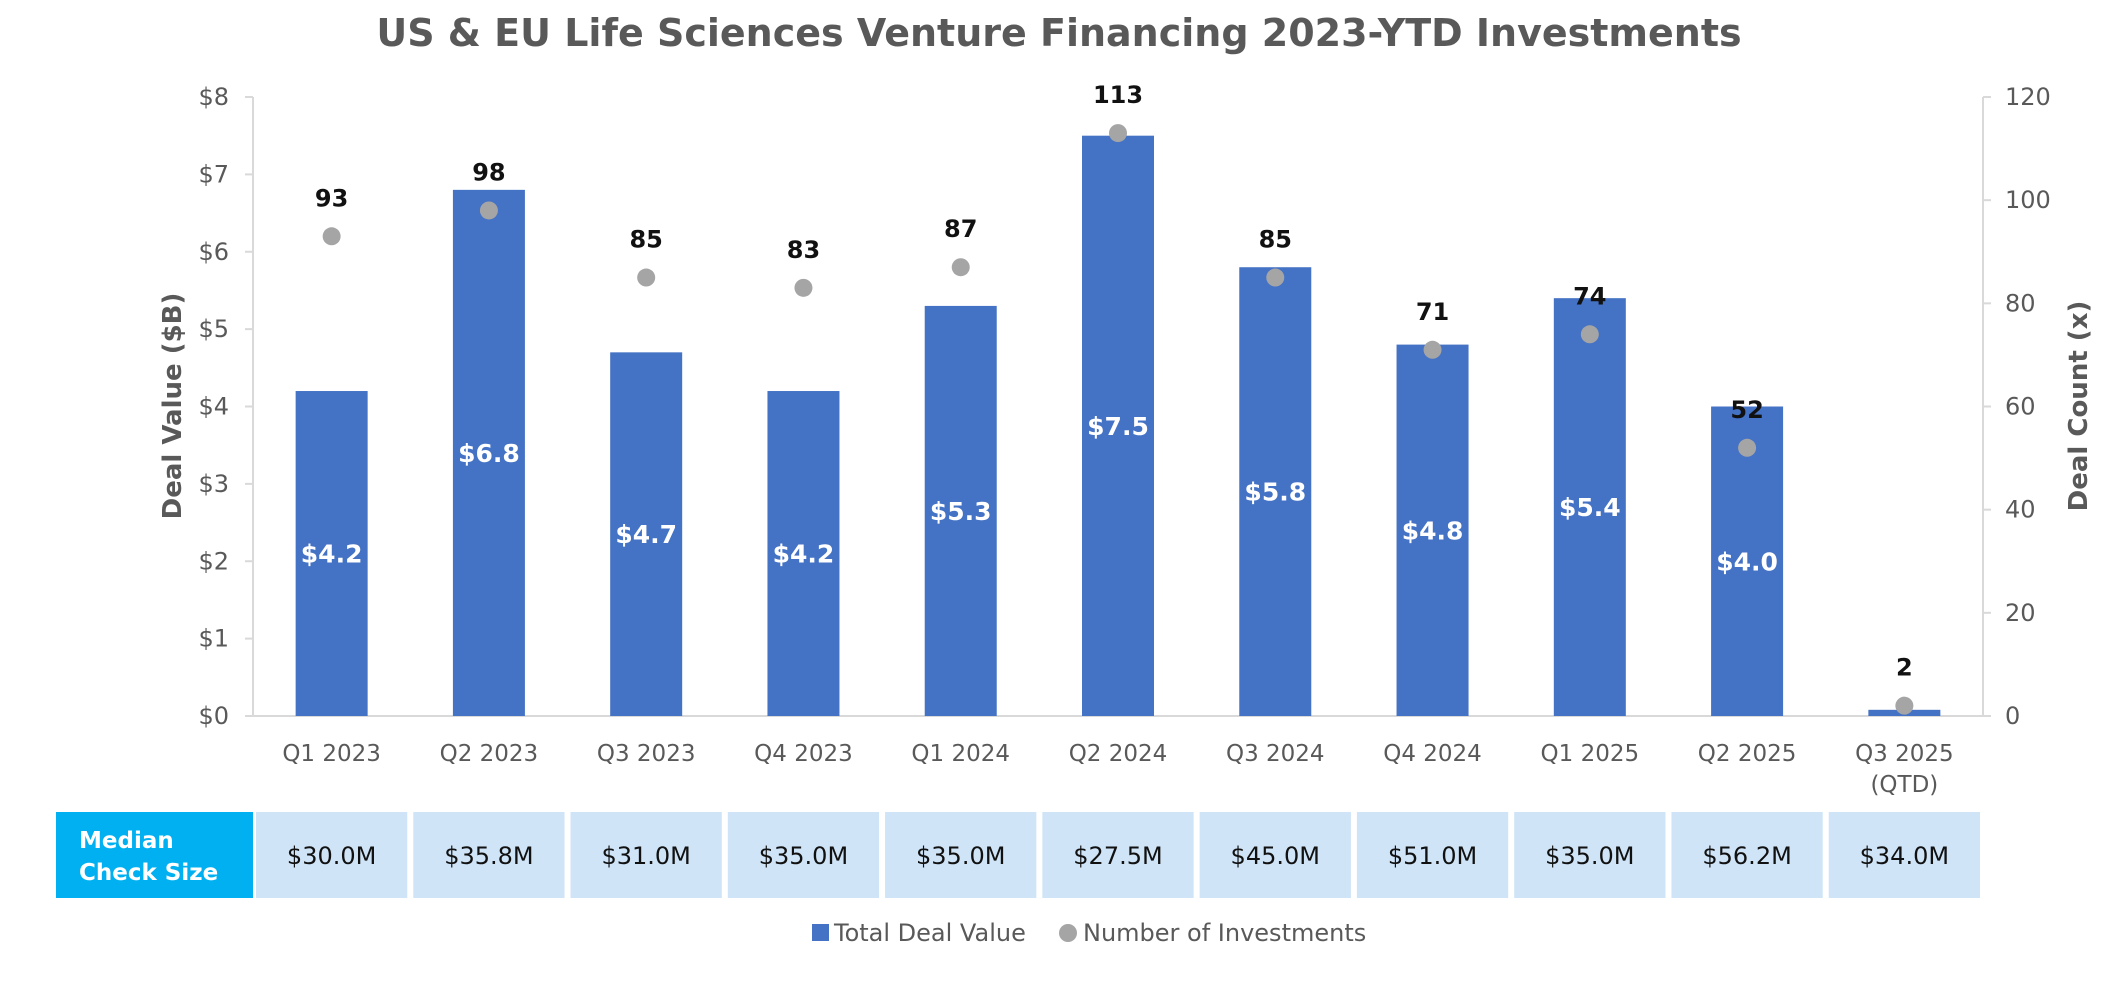 Image resolution: width=2118 pixels, height=982 pixels. Describe the element at coordinates (929, 933) in the screenshot. I see `legend-label-total-deal-value: Total Deal Value` at that location.